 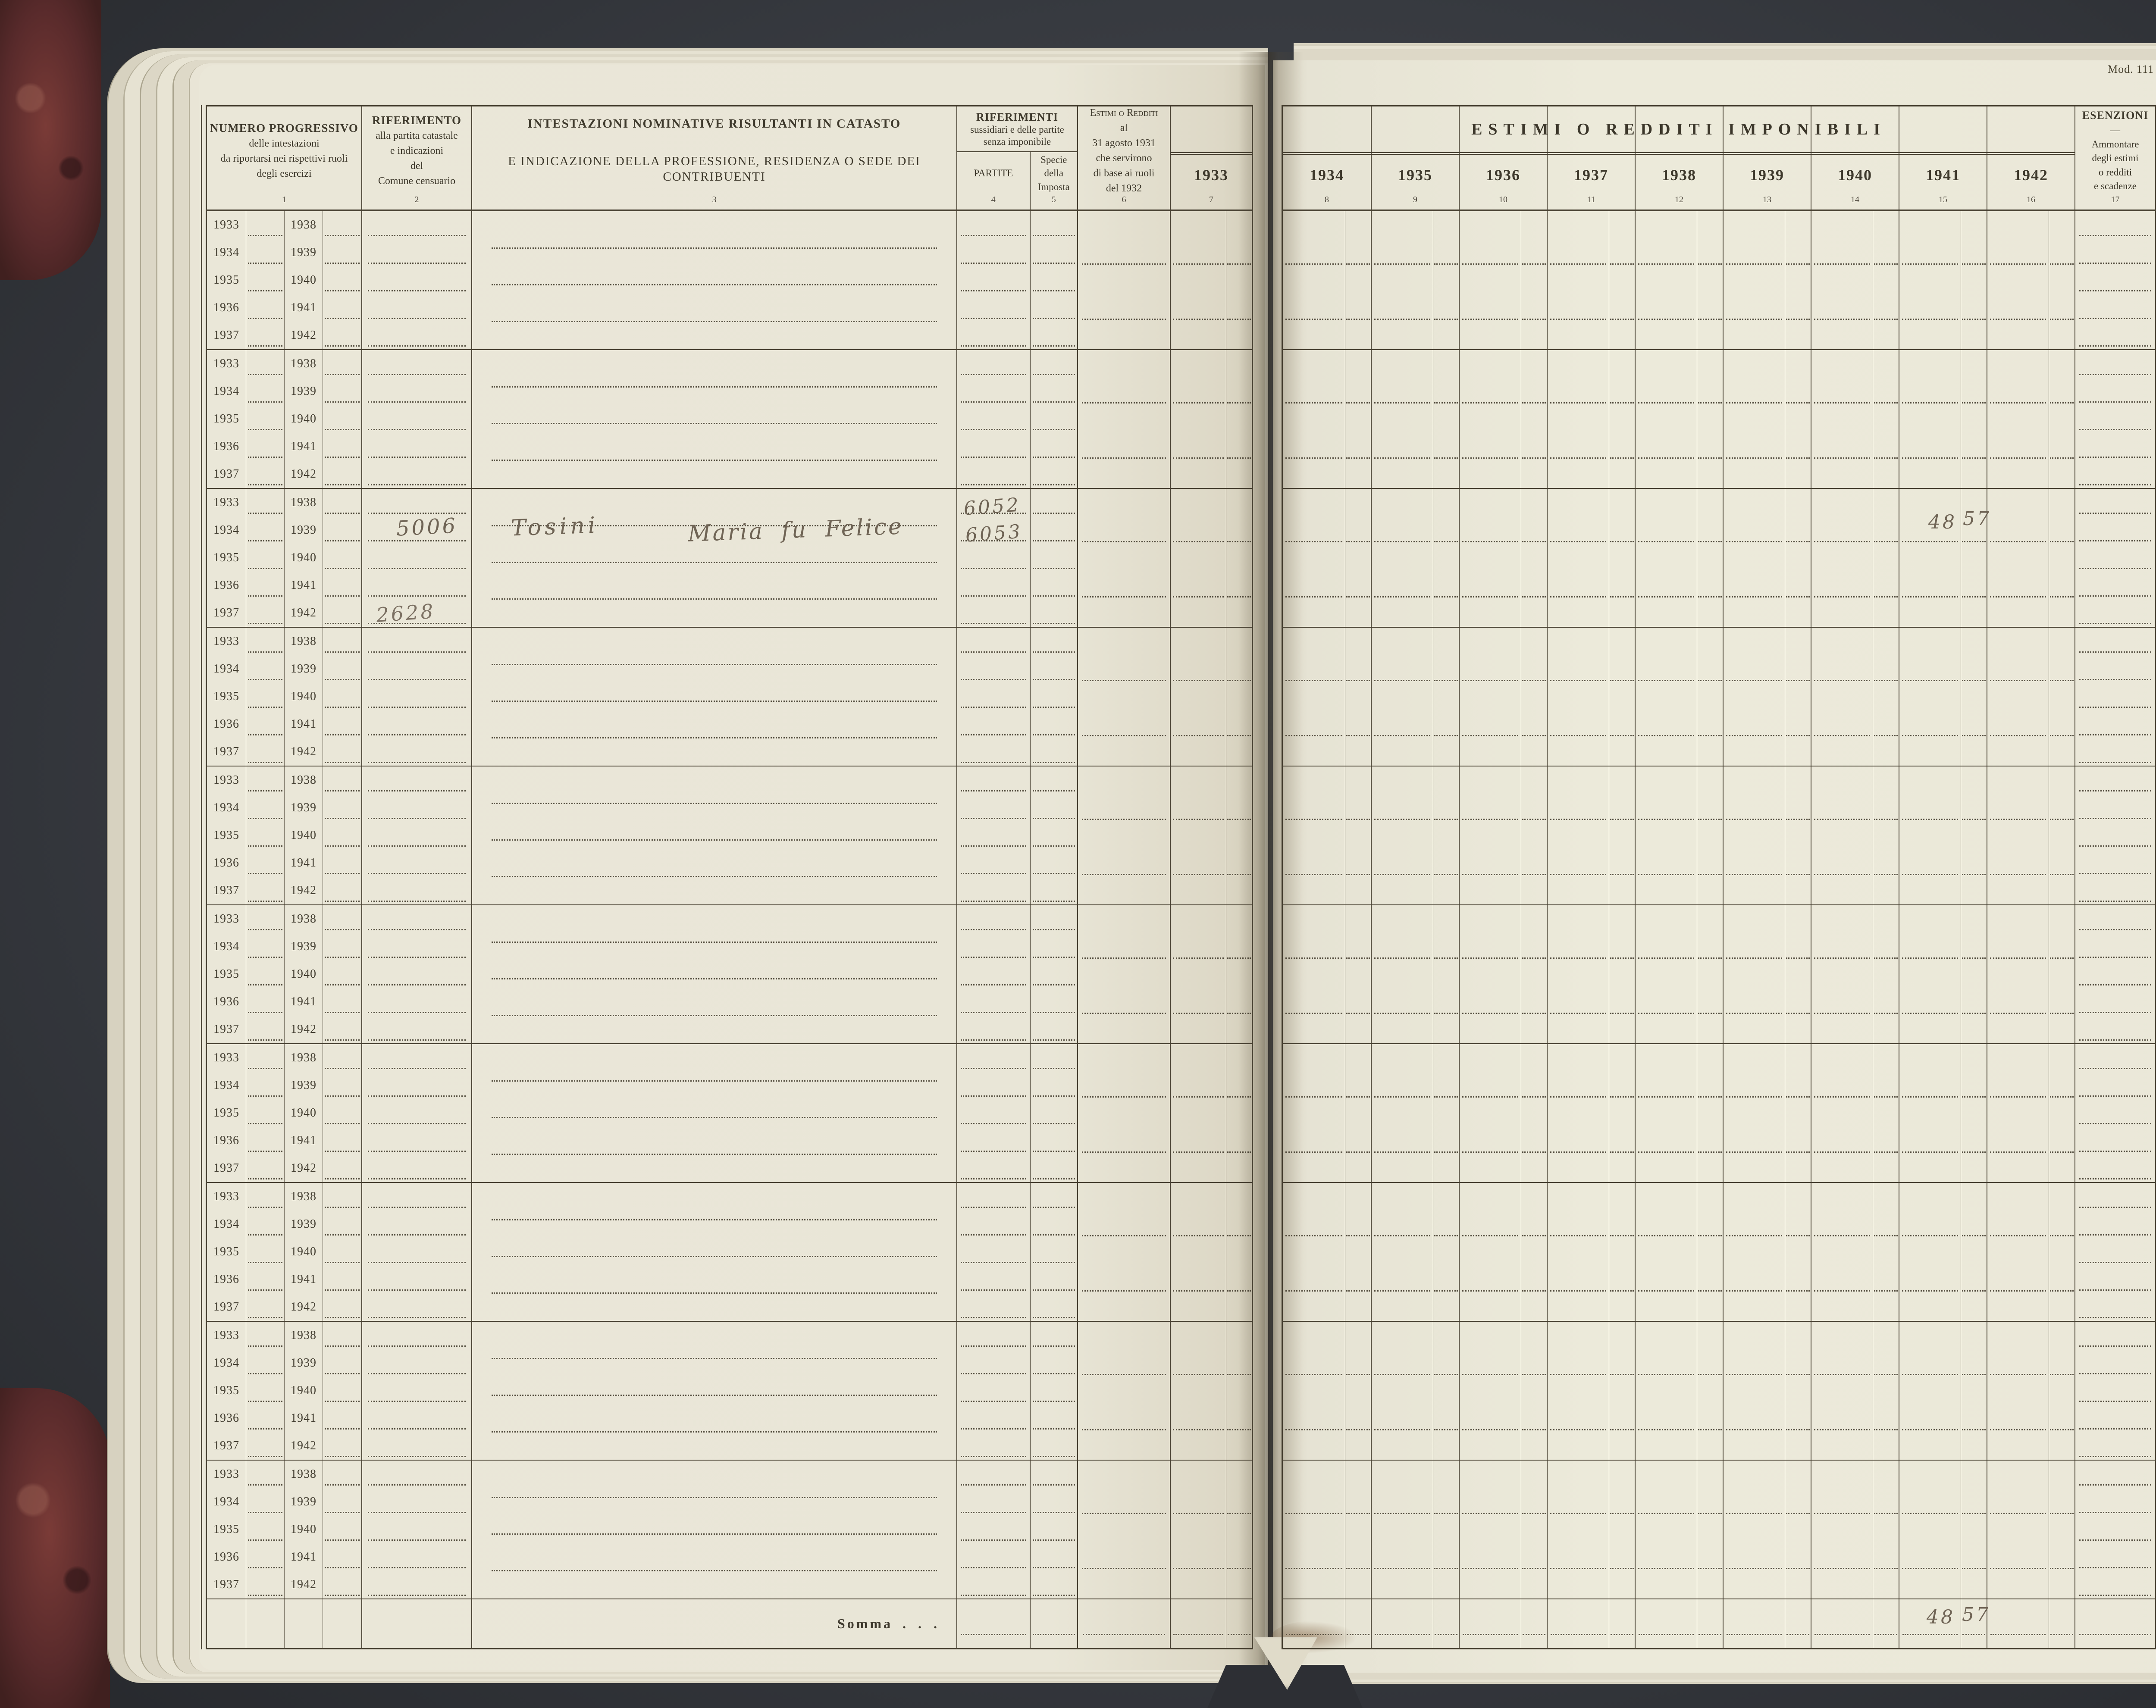 I want to click on record-block-right, so click(x=1719, y=419).